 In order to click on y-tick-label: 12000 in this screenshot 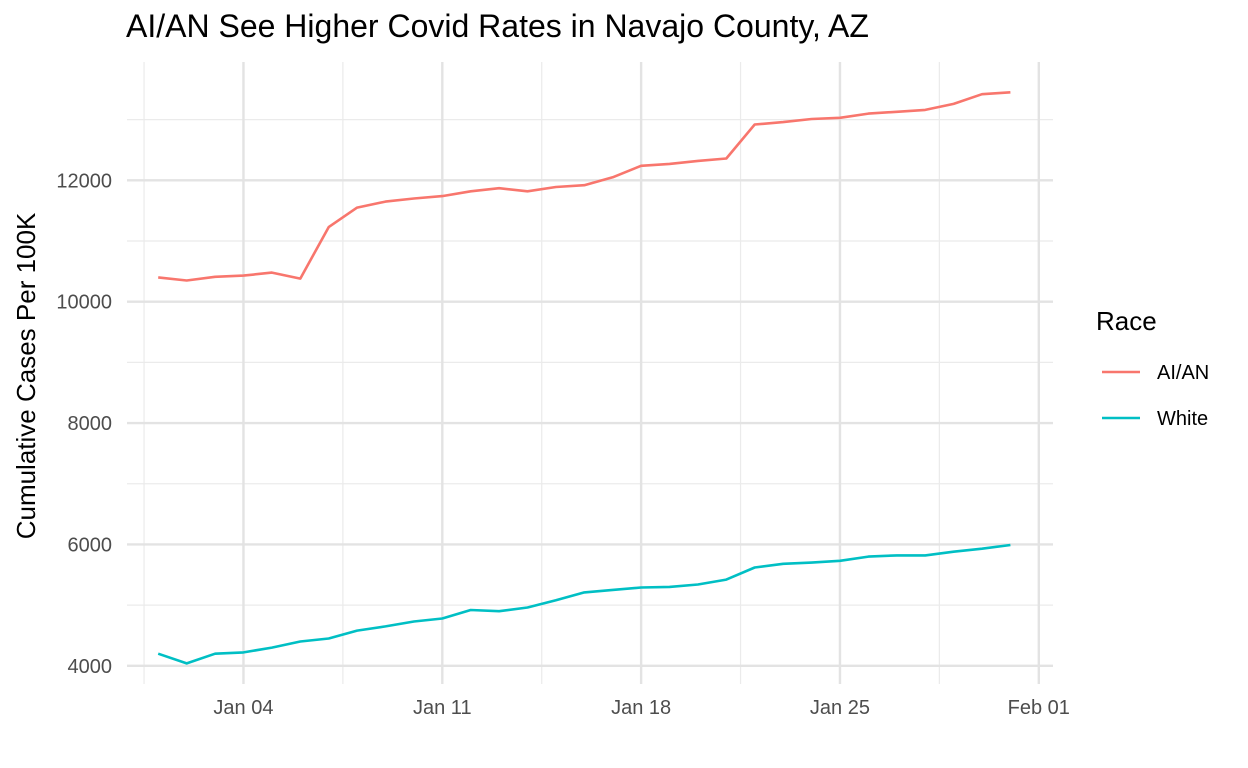, I will do `click(84, 181)`.